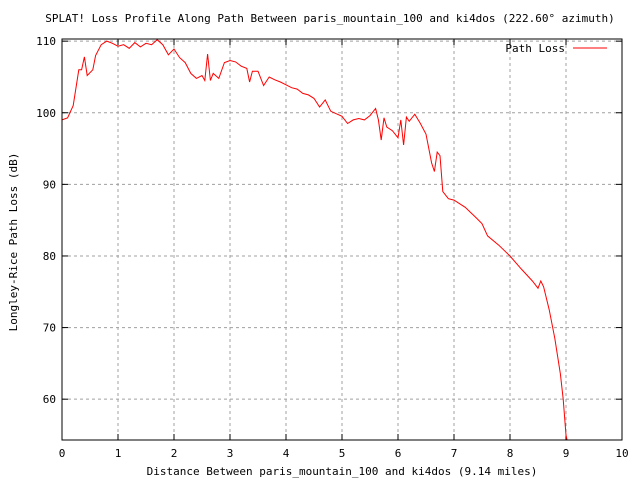 The width and height of the screenshot is (640, 480). I want to click on x-tick-label: 4, so click(286, 453).